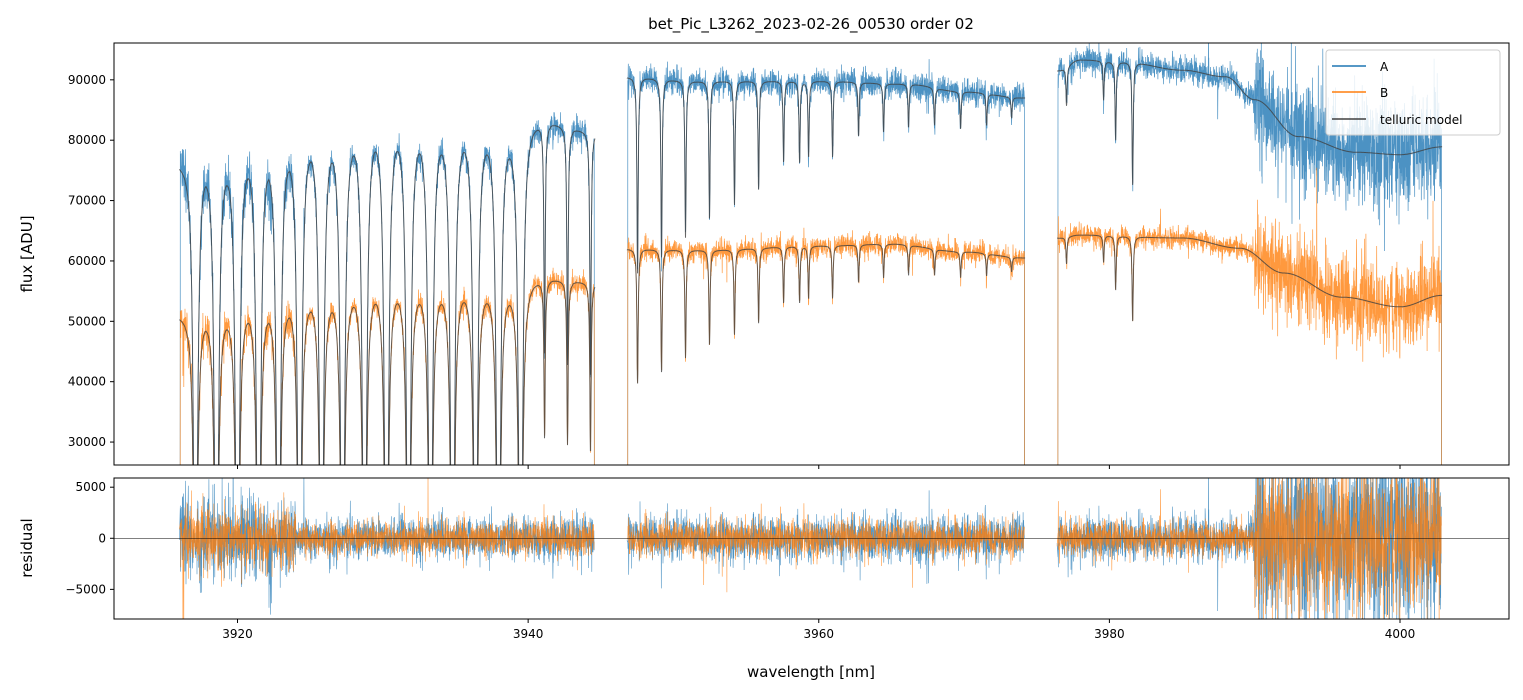  What do you see at coordinates (237, 634) in the screenshot?
I see `x-tick-label: 3920` at bounding box center [237, 634].